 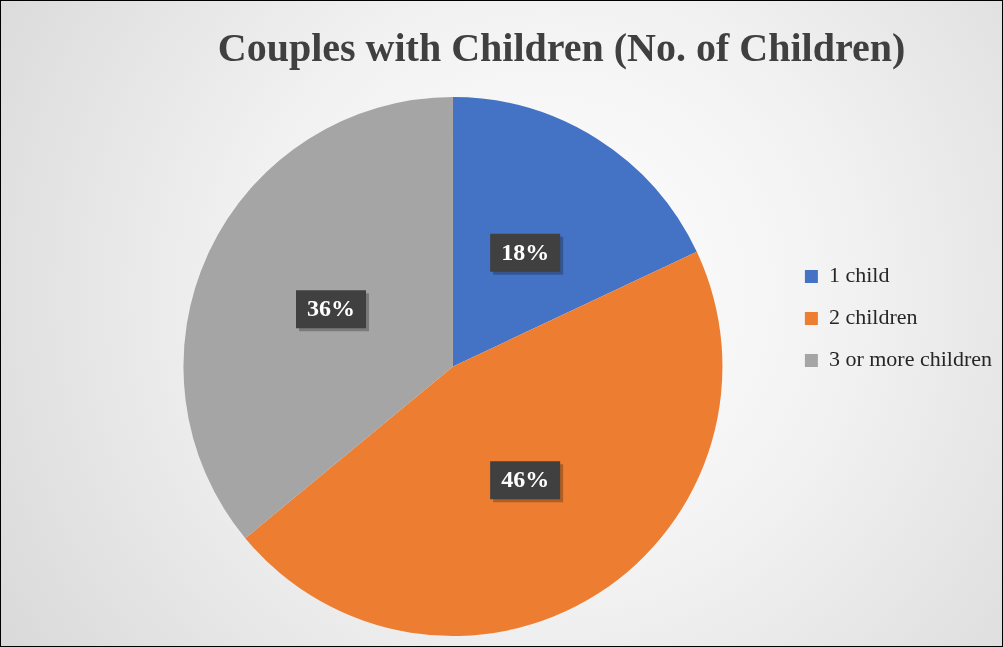 What do you see at coordinates (525, 479) in the screenshot?
I see `data-label: 46%` at bounding box center [525, 479].